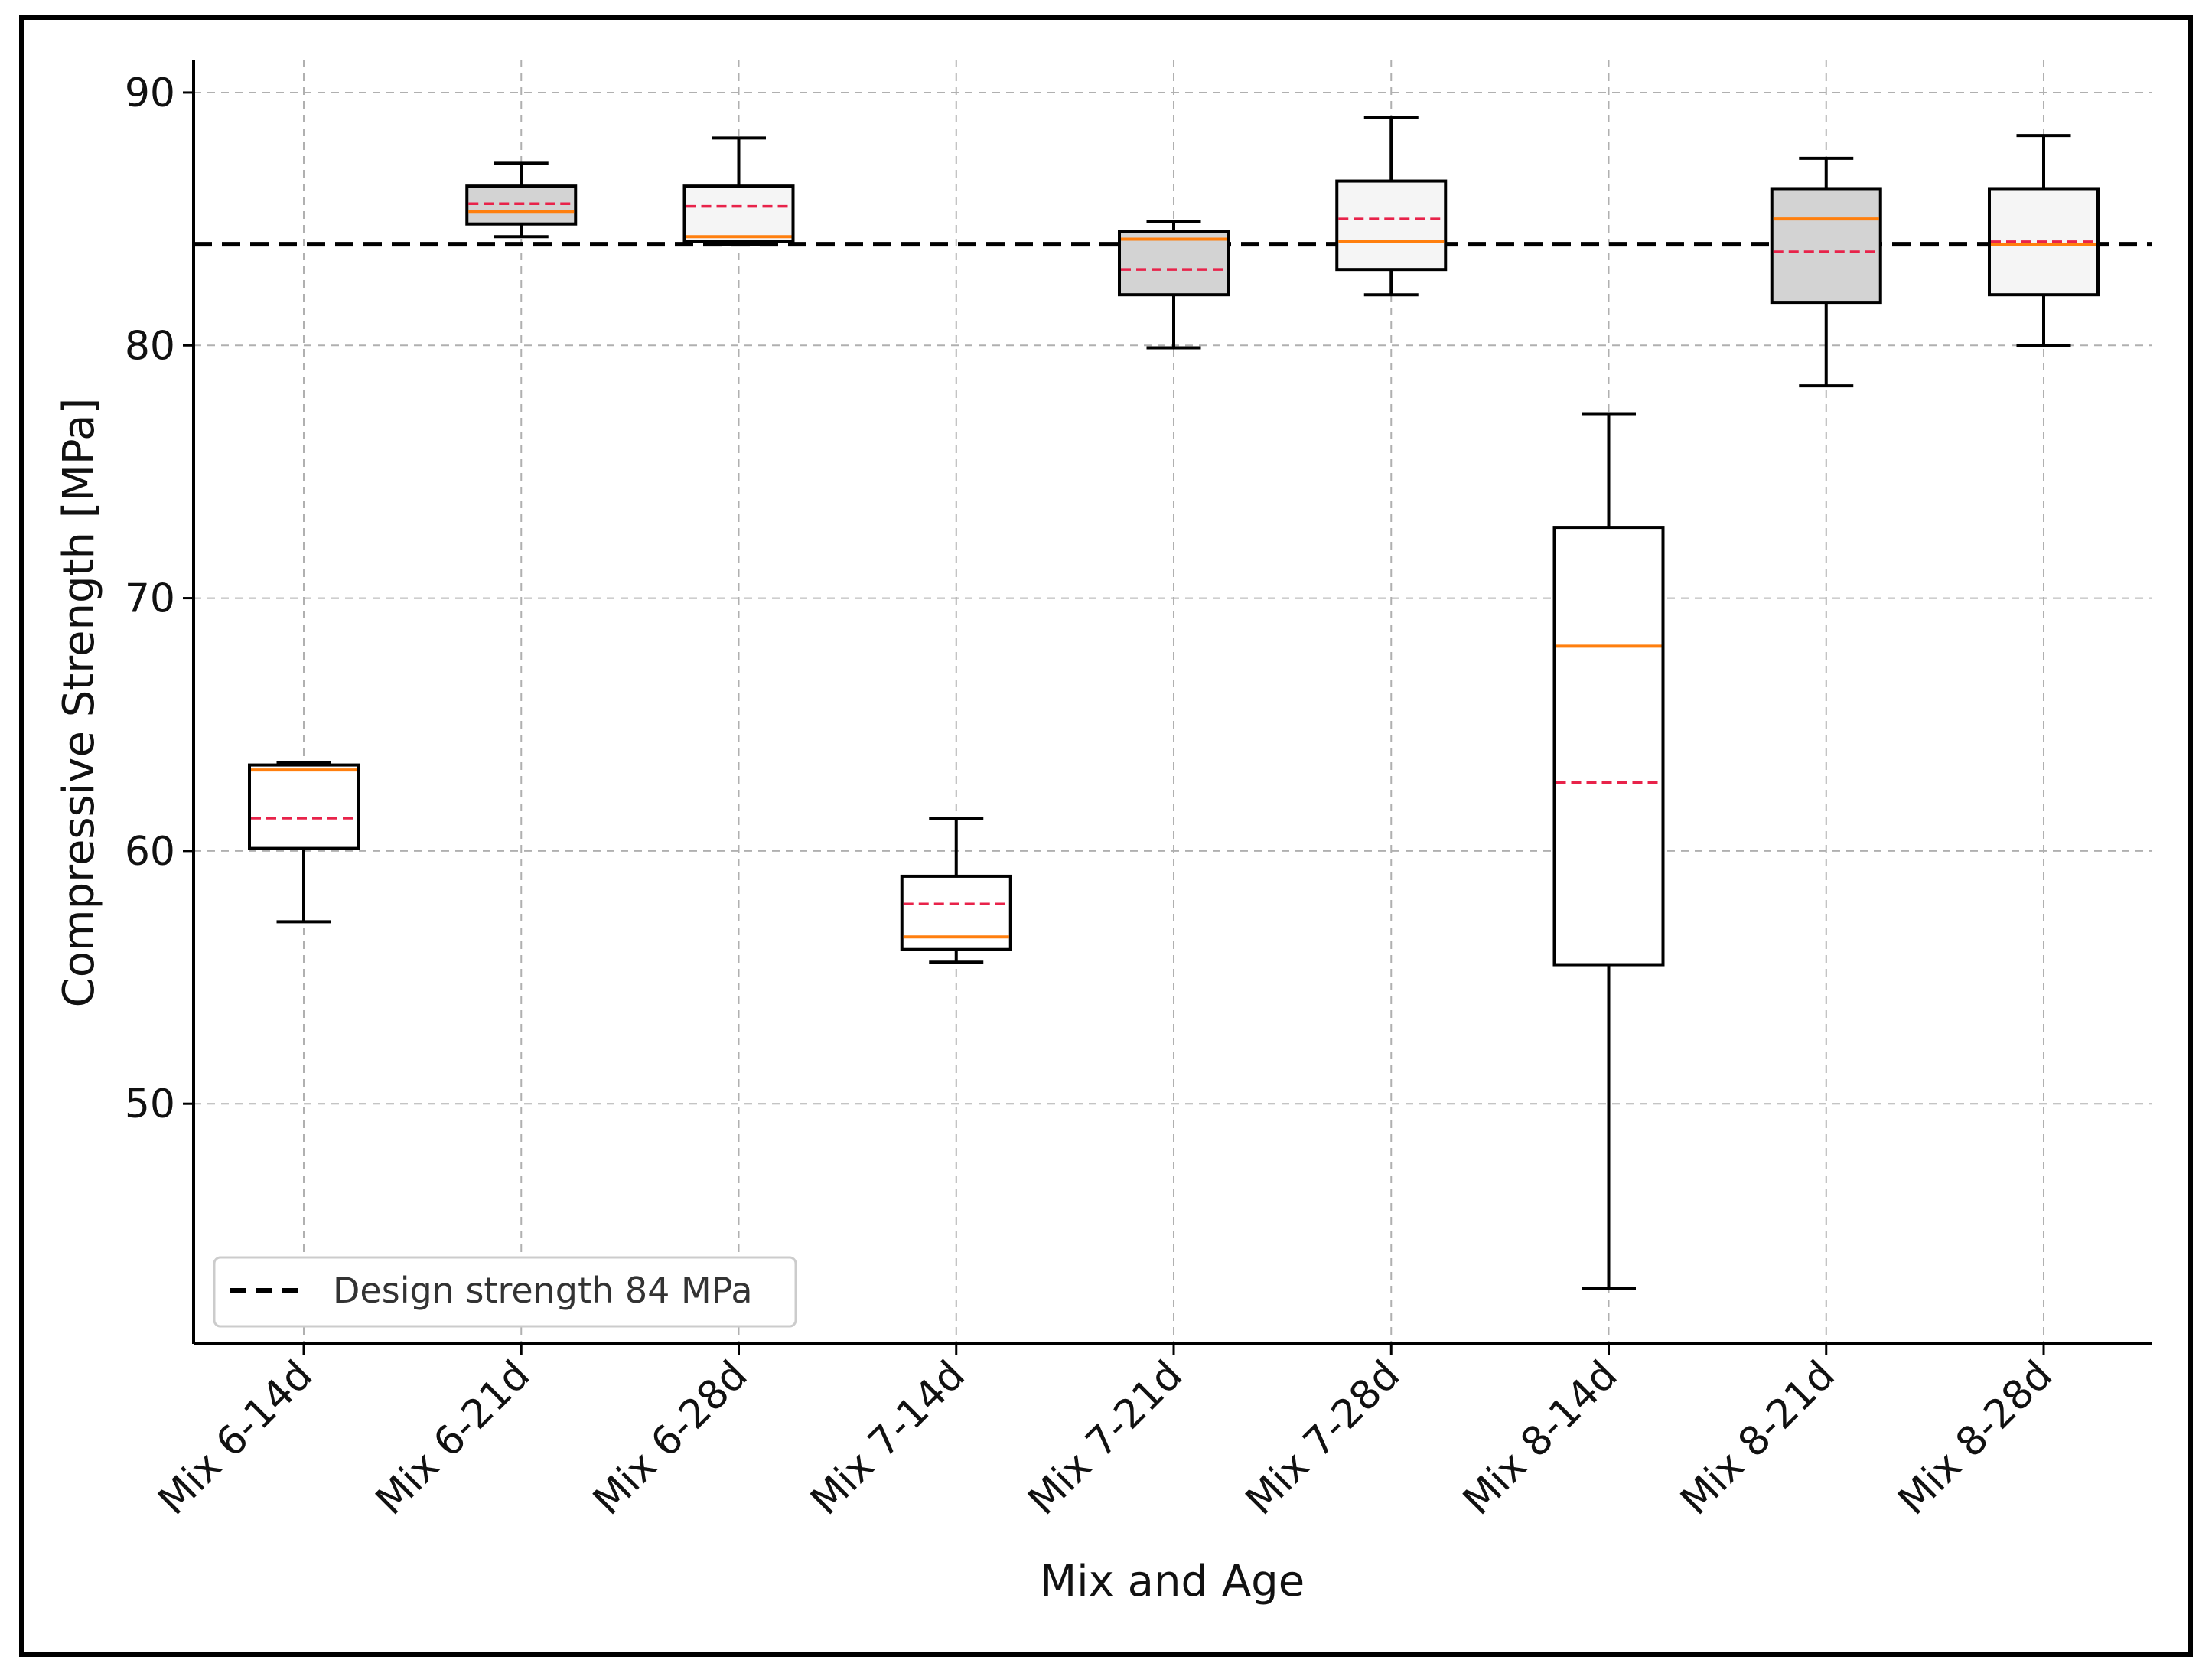  I want to click on x-tick-label-2: Mix 6-21d, so click(453, 1438).